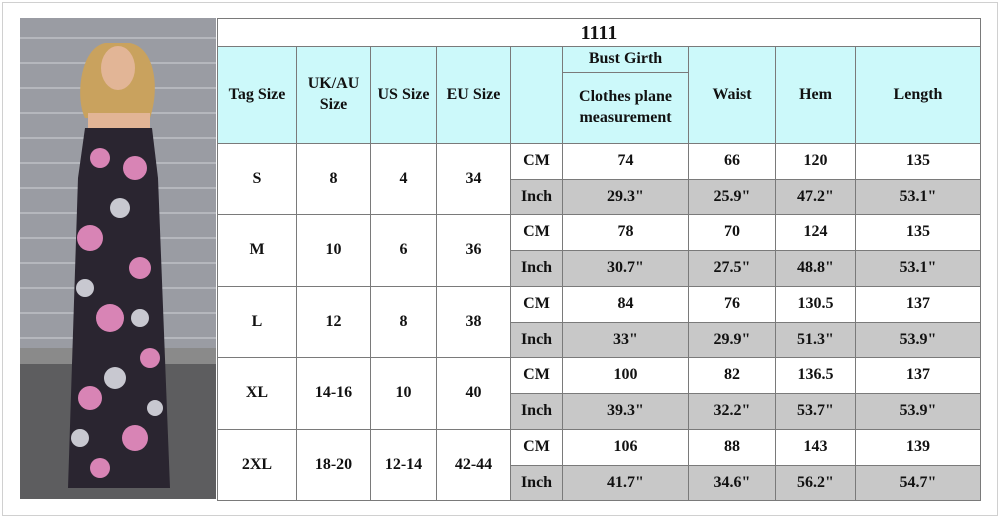  I want to click on size-cell: 12, so click(333, 322).